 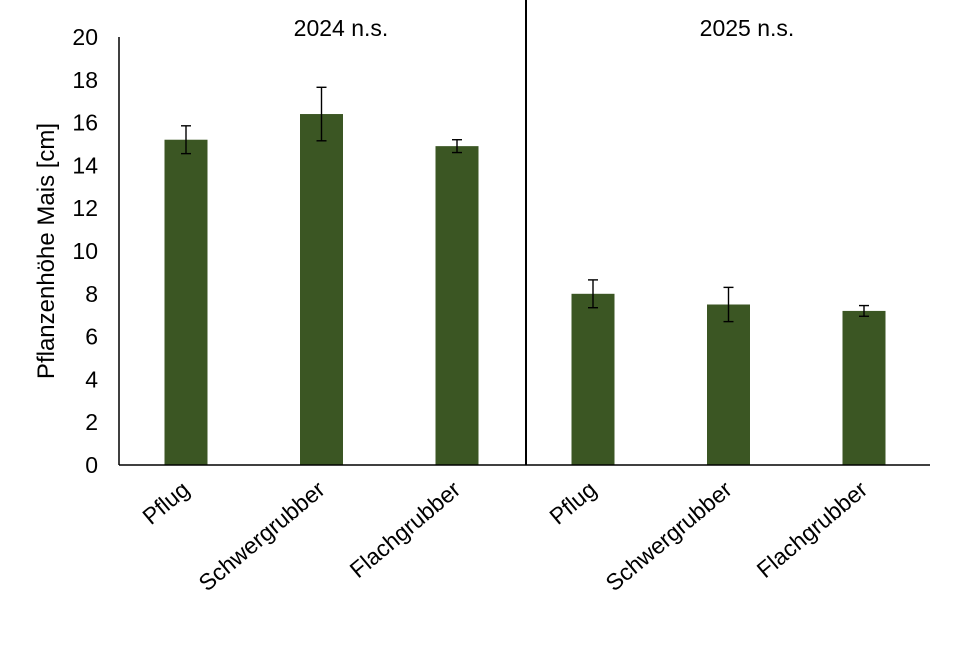 What do you see at coordinates (321, 289) in the screenshot?
I see `bar-2024-schwergrubber` at bounding box center [321, 289].